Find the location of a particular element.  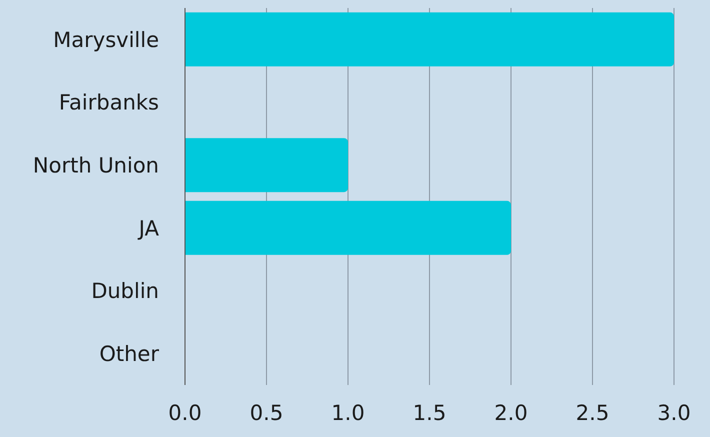

y-tick-label: Fairbanks is located at coordinates (108, 102).